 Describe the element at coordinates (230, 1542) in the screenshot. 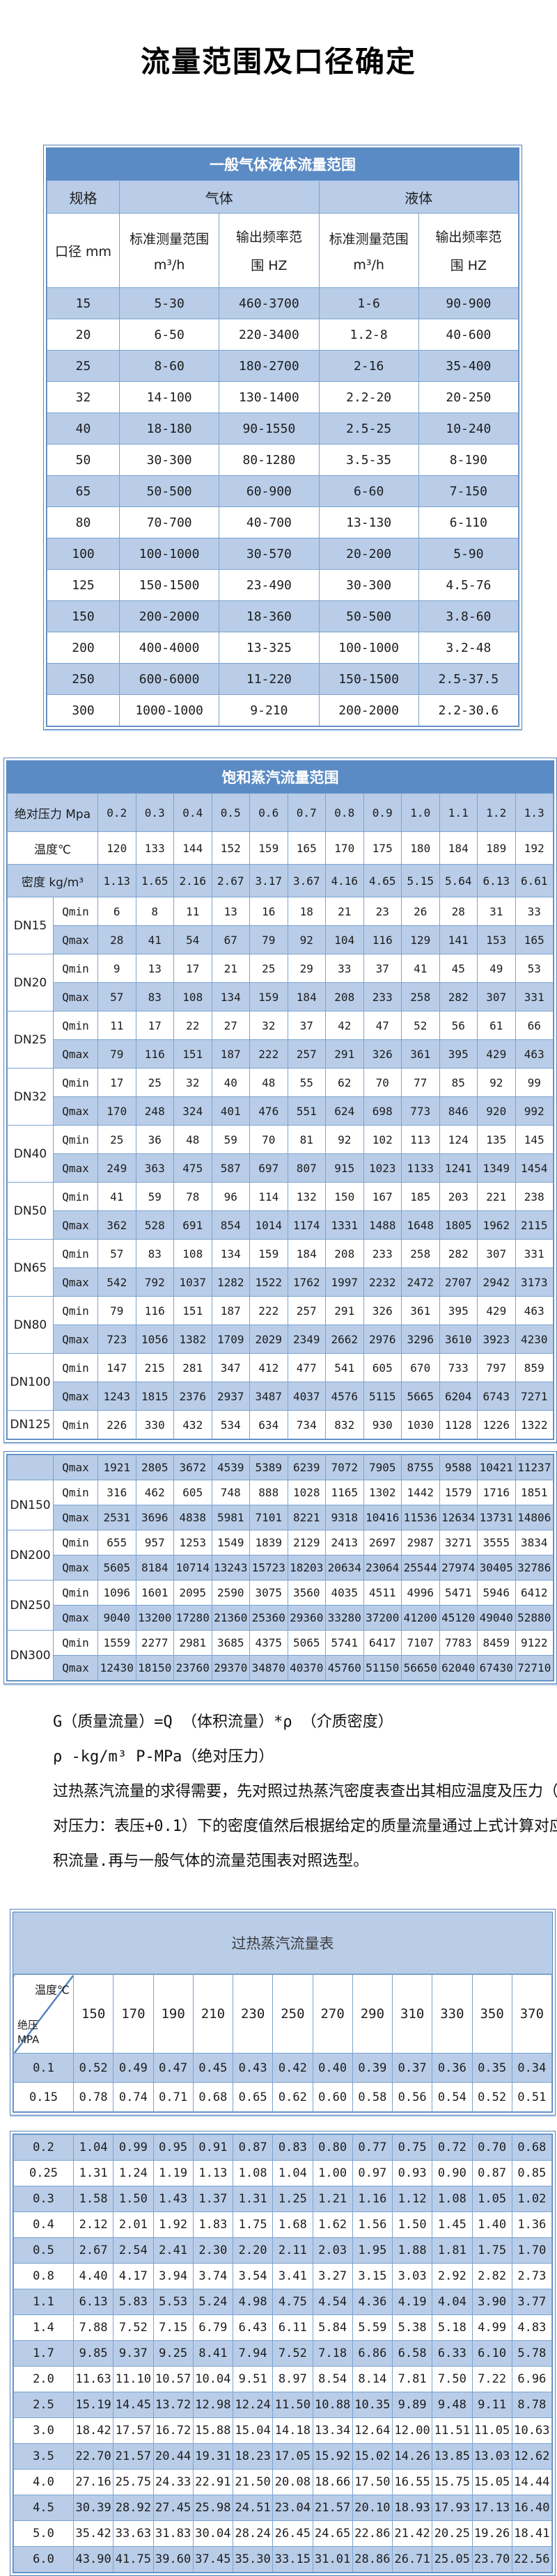

I see `value-cell: 1549` at that location.